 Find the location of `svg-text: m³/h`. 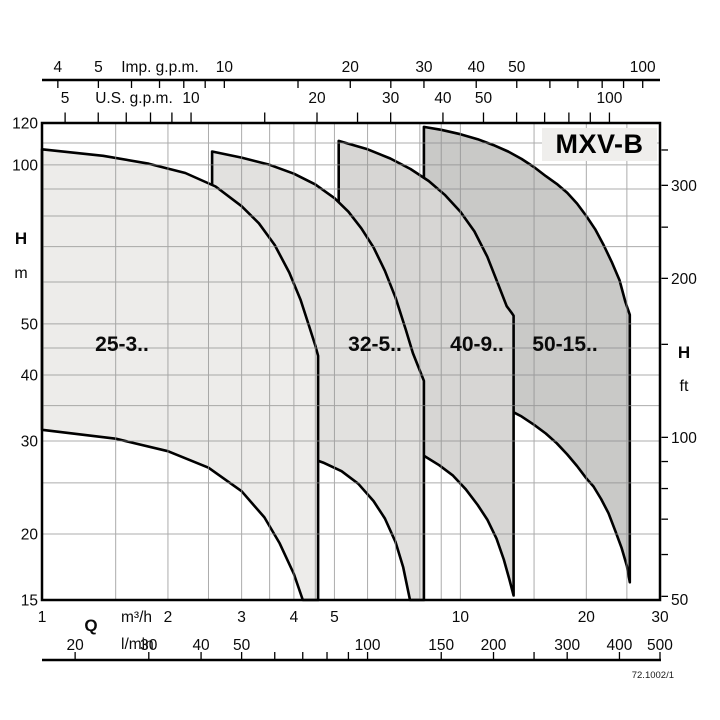

svg-text: m³/h is located at coordinates (136, 617).